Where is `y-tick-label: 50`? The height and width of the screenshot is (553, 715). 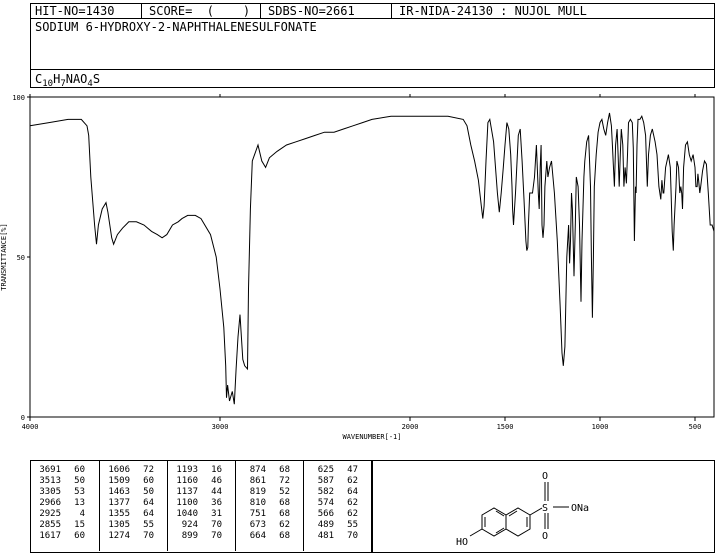
y-tick-label: 50 is located at coordinates (21, 258).